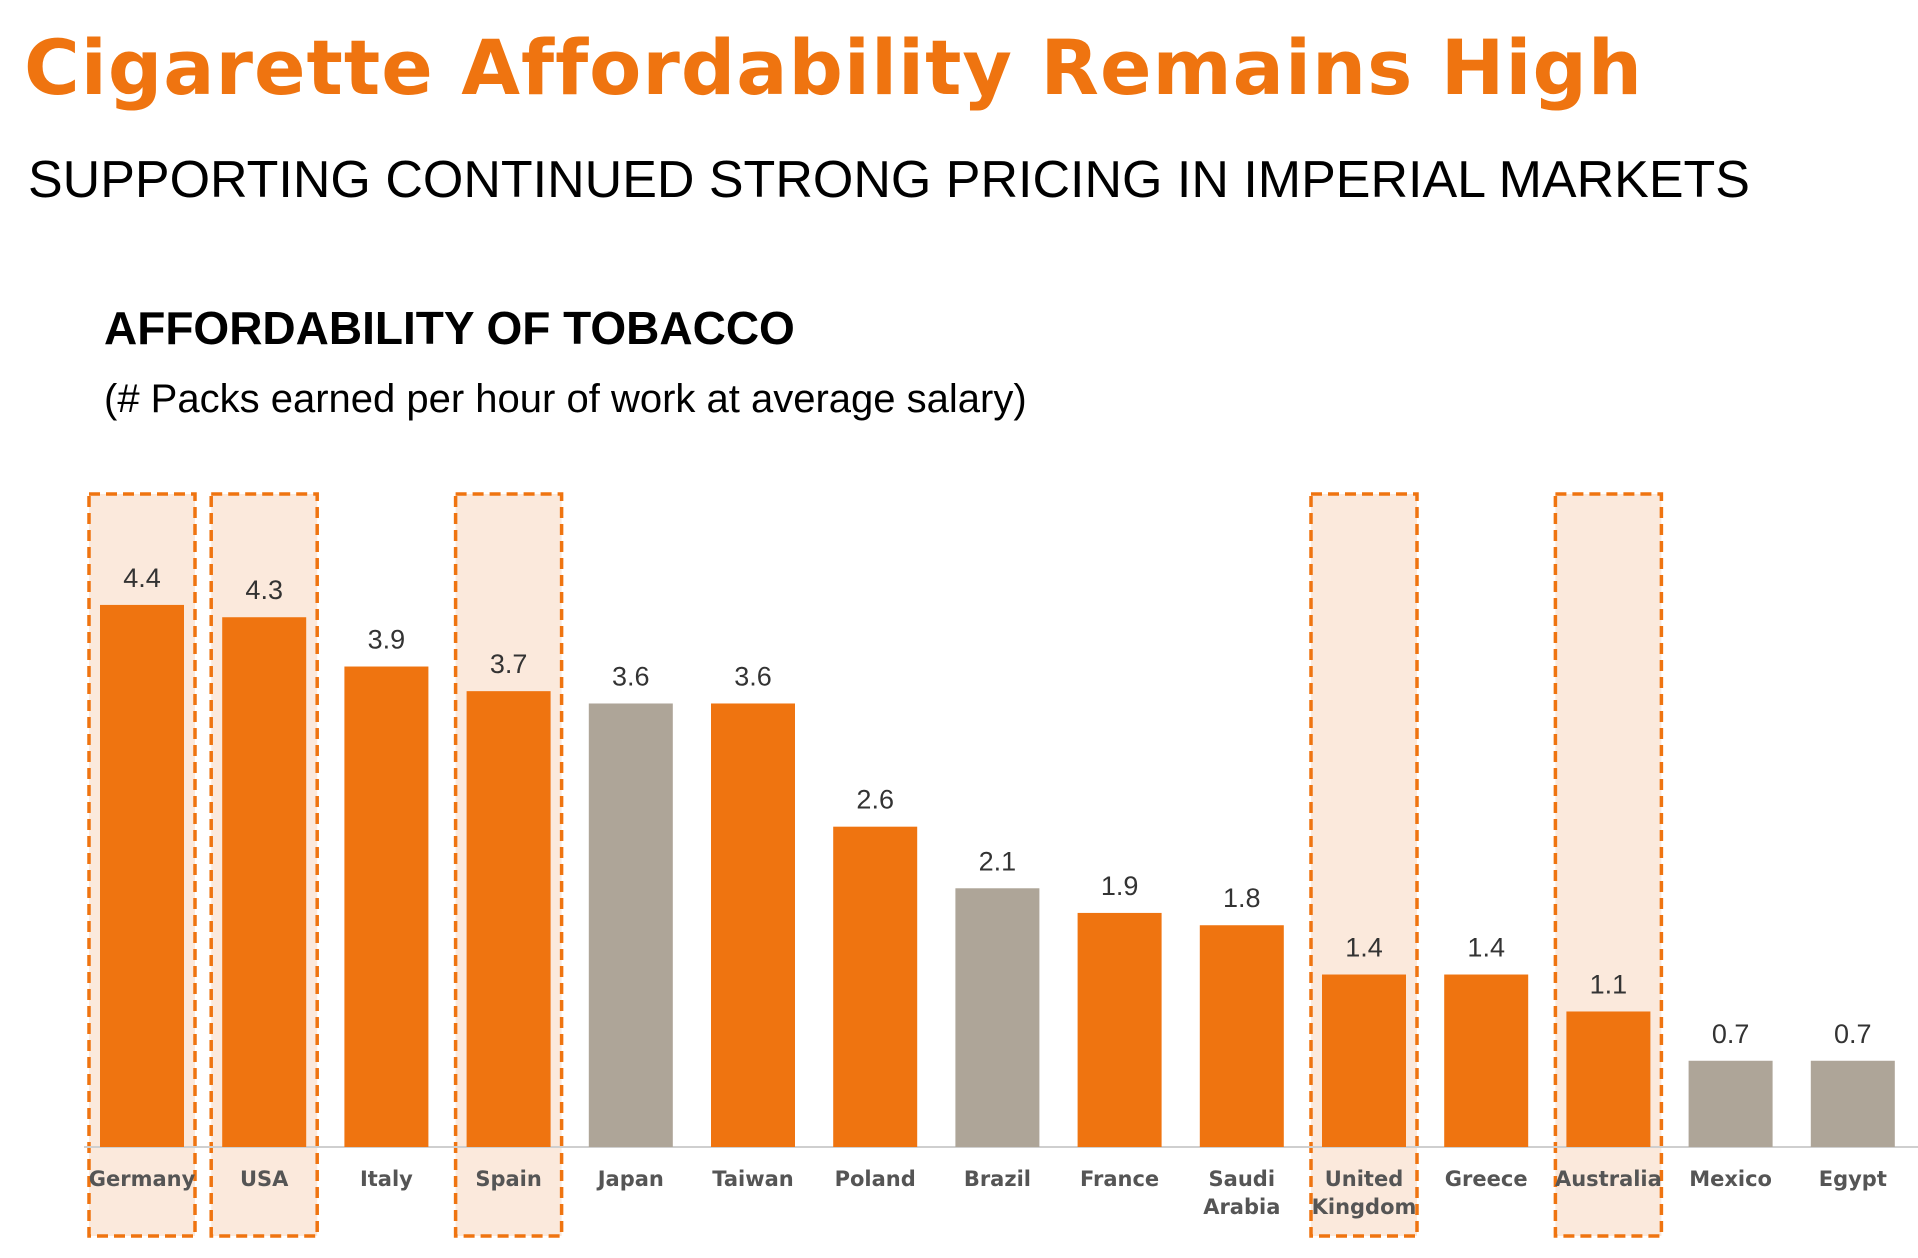  I want to click on page-title: Cigarette Affordability Remains High, so click(833, 67).